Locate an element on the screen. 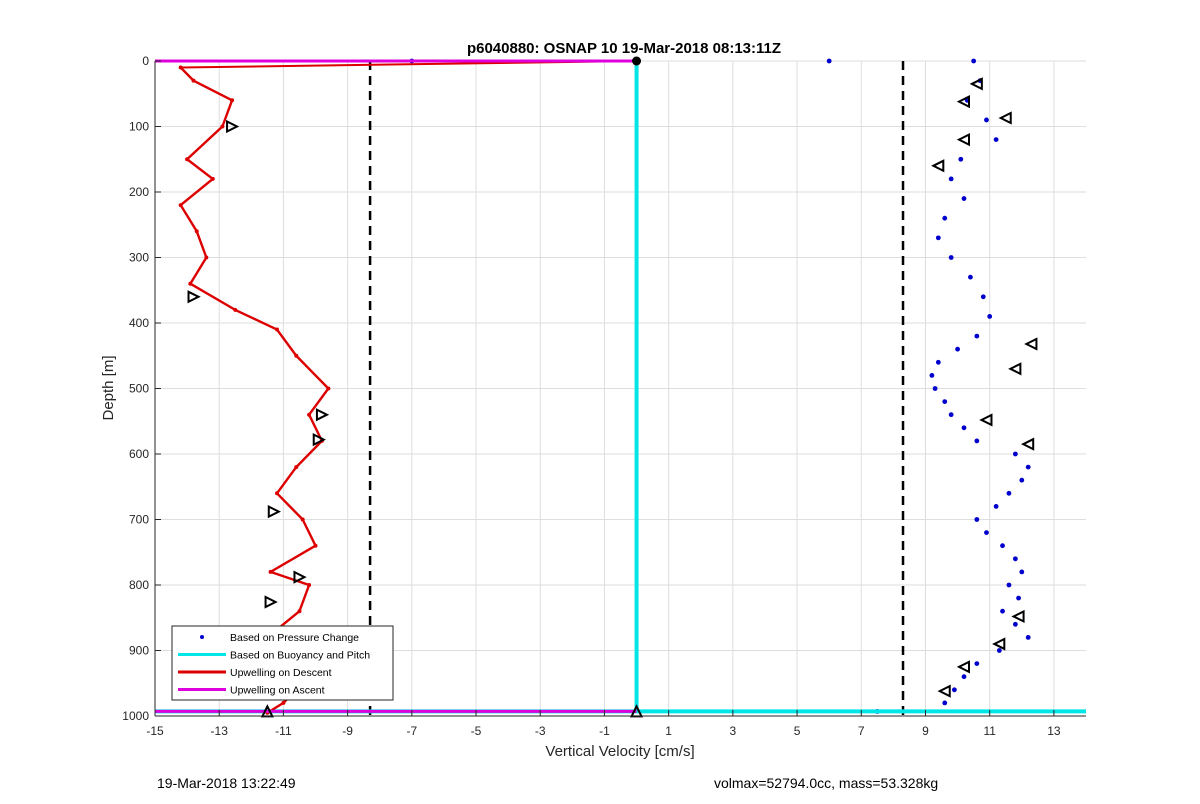 This screenshot has height=804, width=1200. x-tick-label: -3 is located at coordinates (540, 731).